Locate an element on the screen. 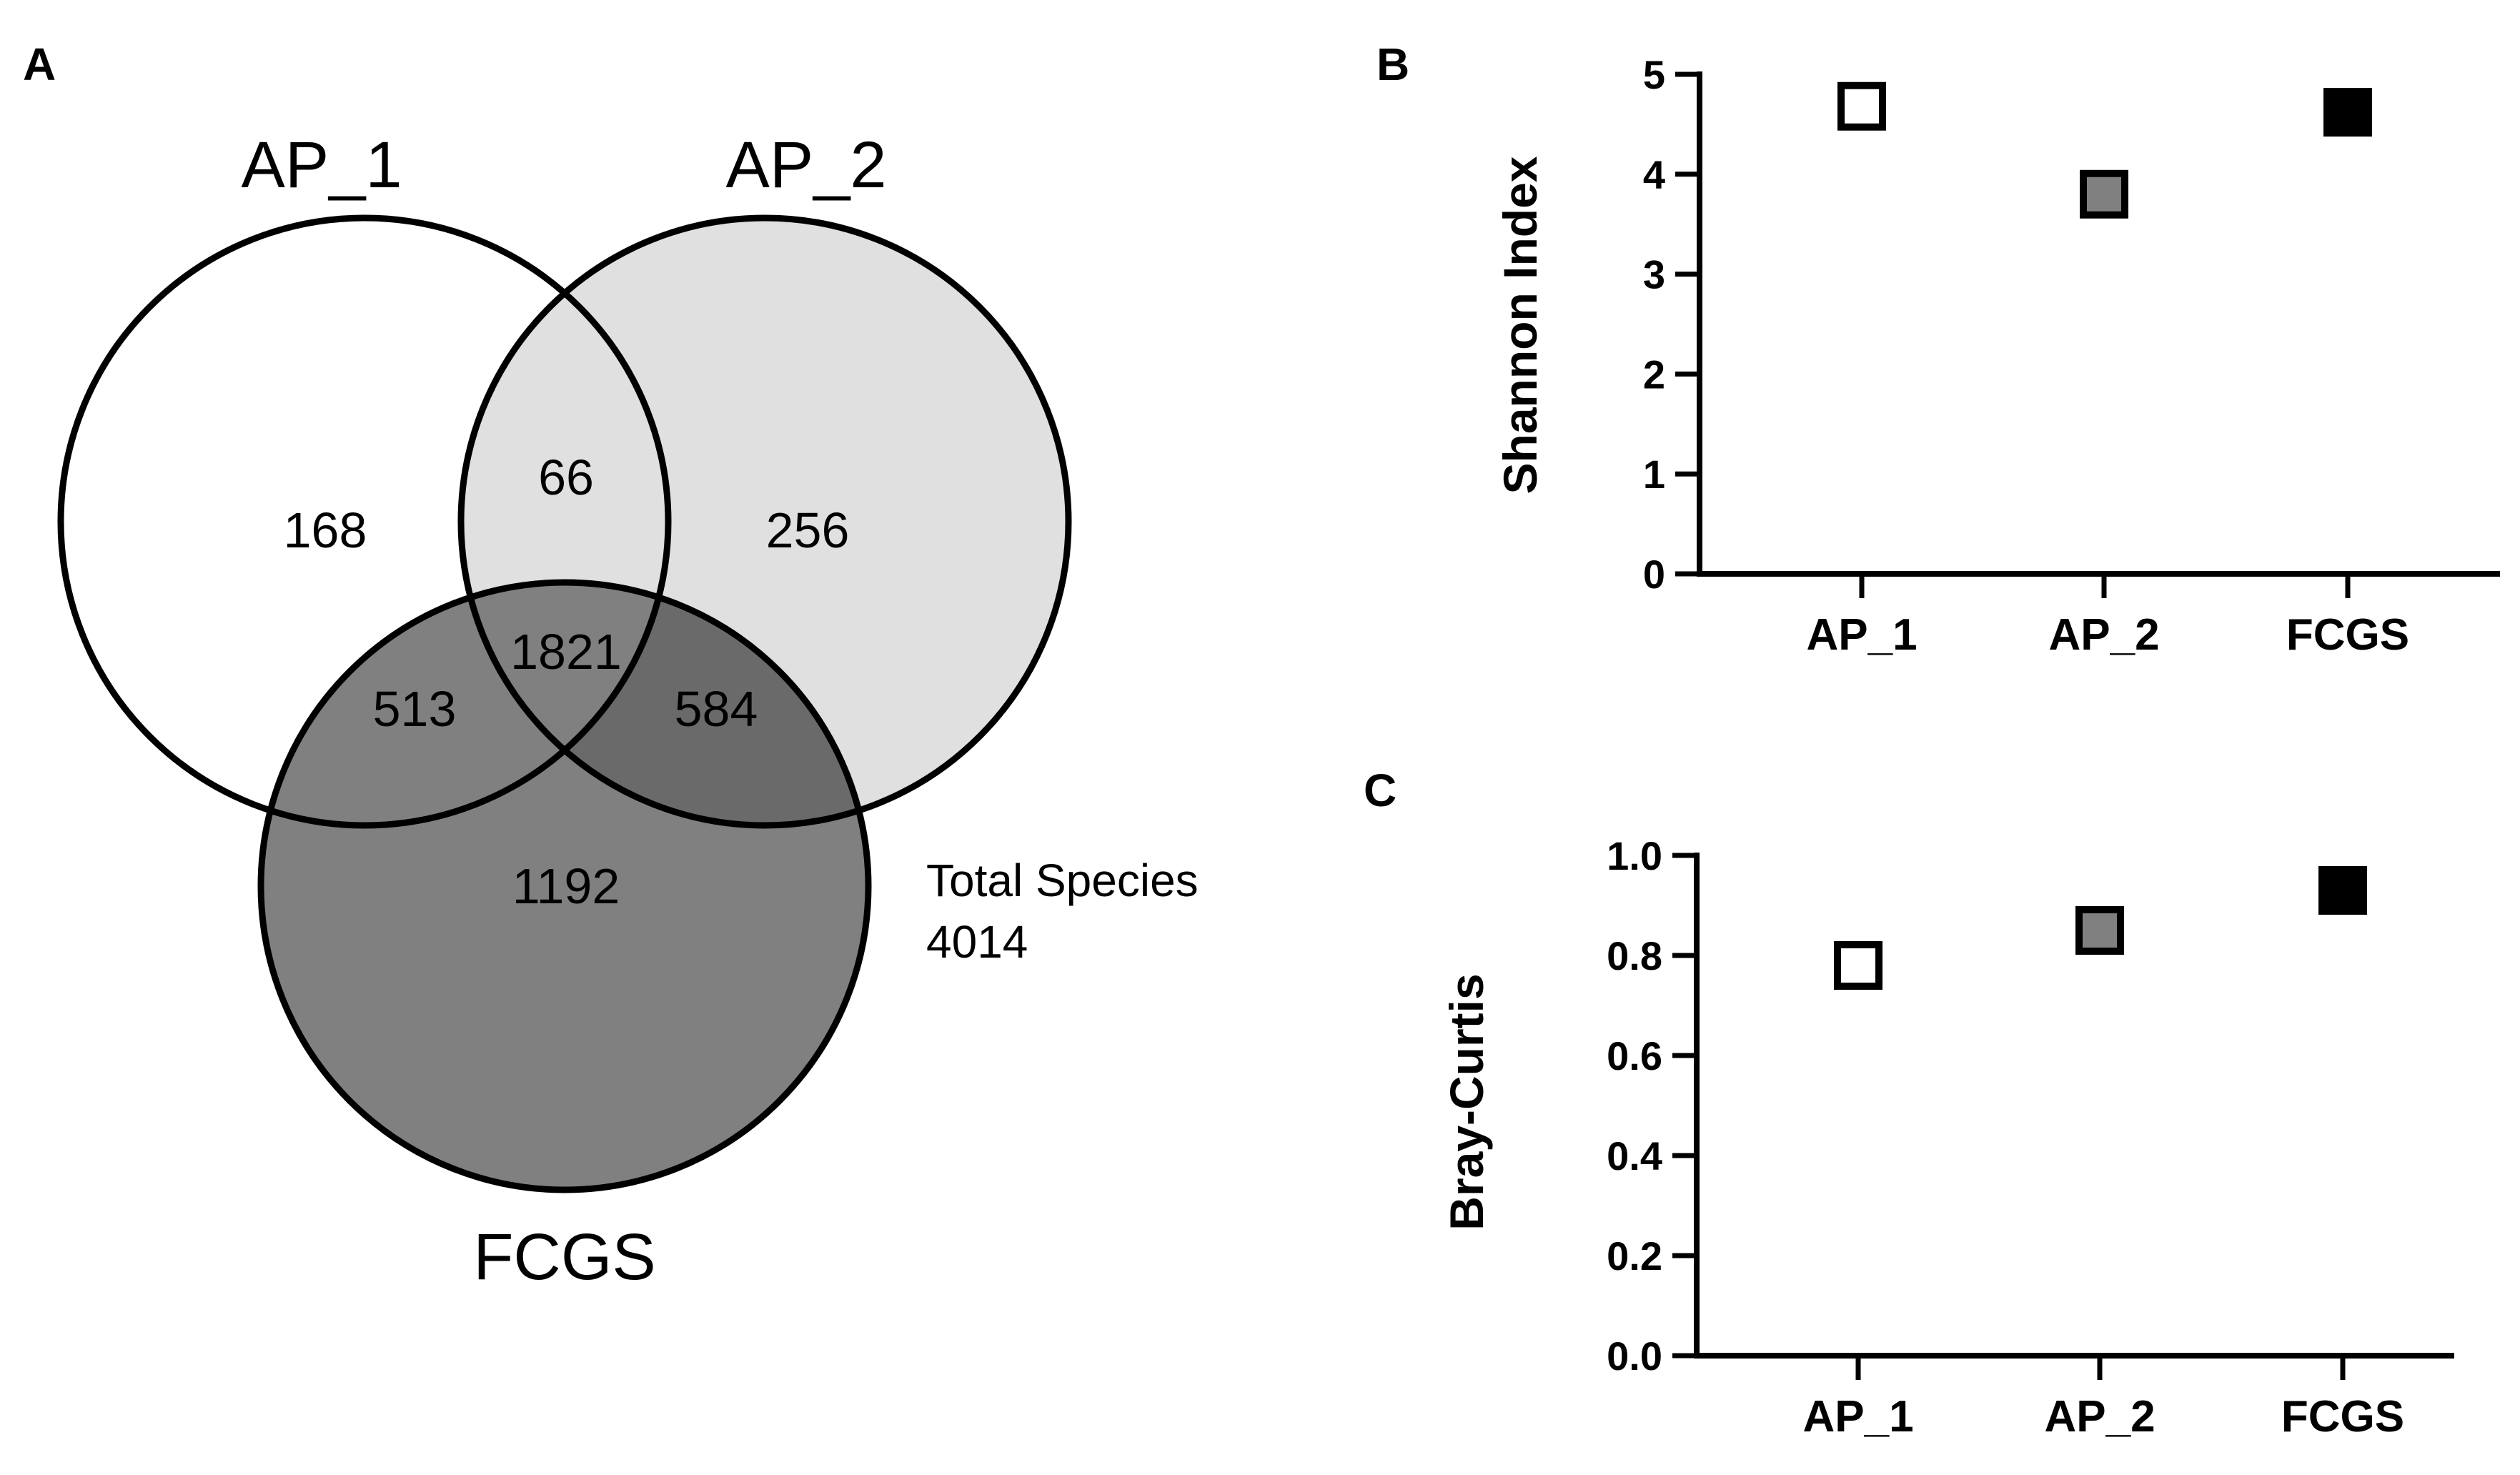 The image size is (2520, 1475). panel-label-a: A is located at coordinates (39, 64).